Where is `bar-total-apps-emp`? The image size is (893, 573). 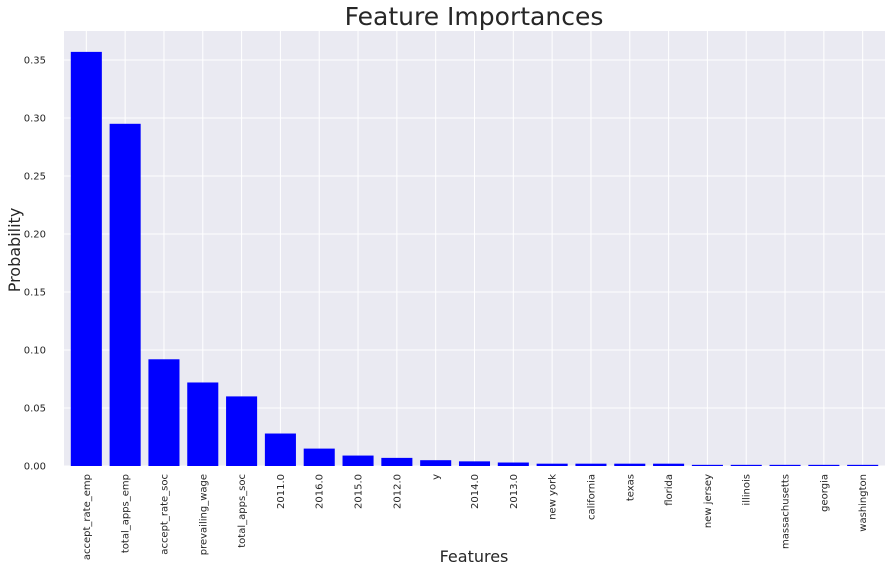 bar-total-apps-emp is located at coordinates (125, 295).